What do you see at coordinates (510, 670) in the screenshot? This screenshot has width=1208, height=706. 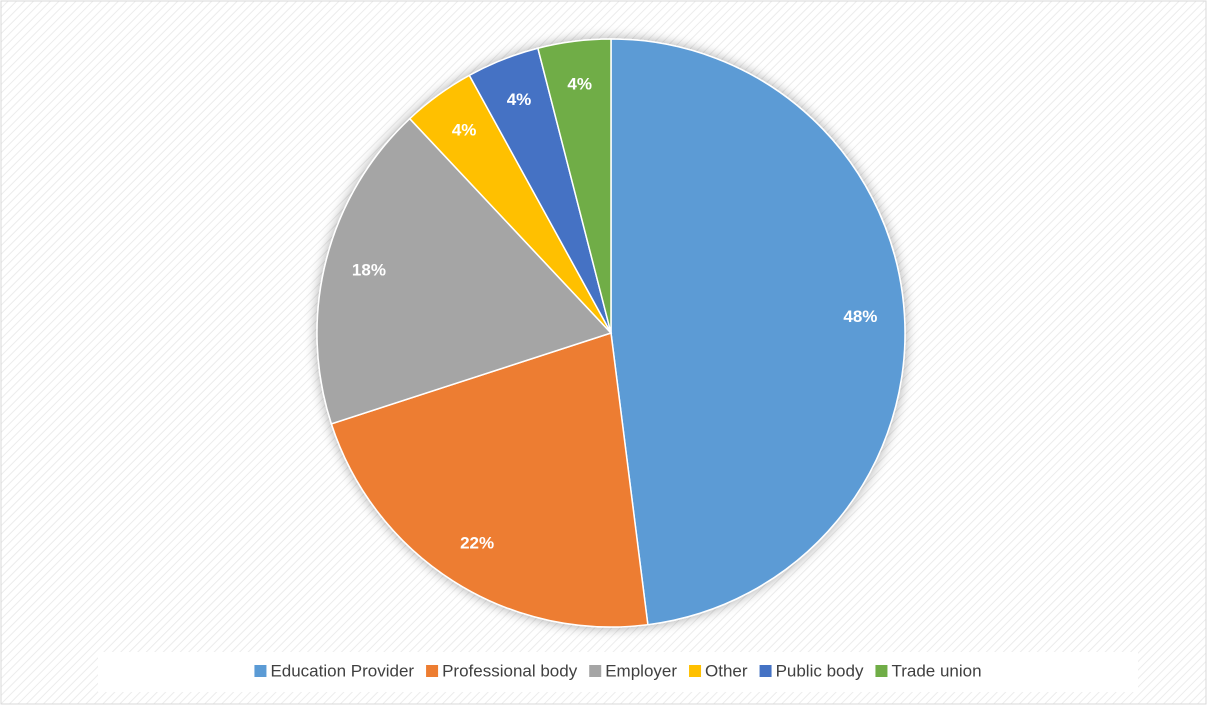 I see `legend-label: Professional body` at bounding box center [510, 670].